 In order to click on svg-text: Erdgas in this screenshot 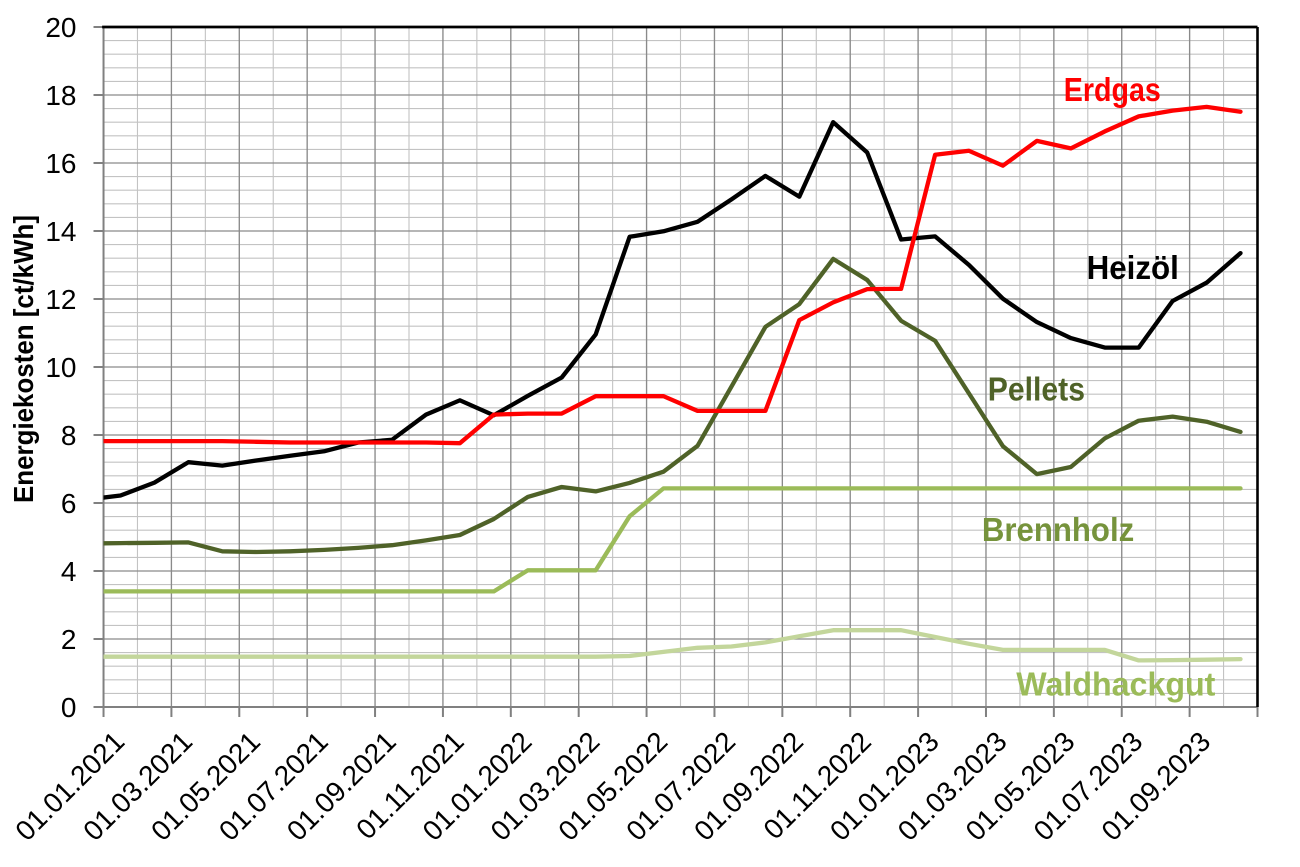, I will do `click(1112, 89)`.